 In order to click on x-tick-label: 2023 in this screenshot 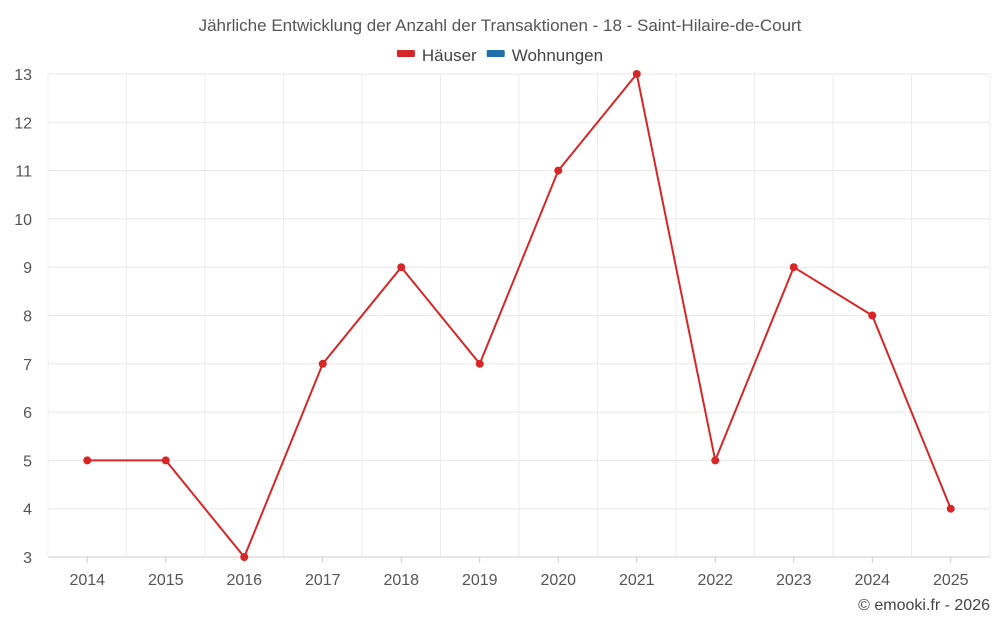, I will do `click(794, 580)`.